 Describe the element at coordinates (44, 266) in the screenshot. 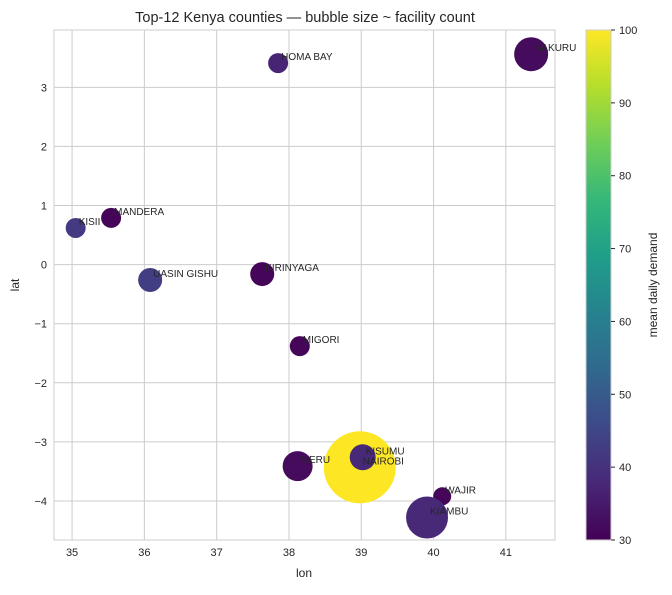

I see `y-tick-label: 0` at that location.